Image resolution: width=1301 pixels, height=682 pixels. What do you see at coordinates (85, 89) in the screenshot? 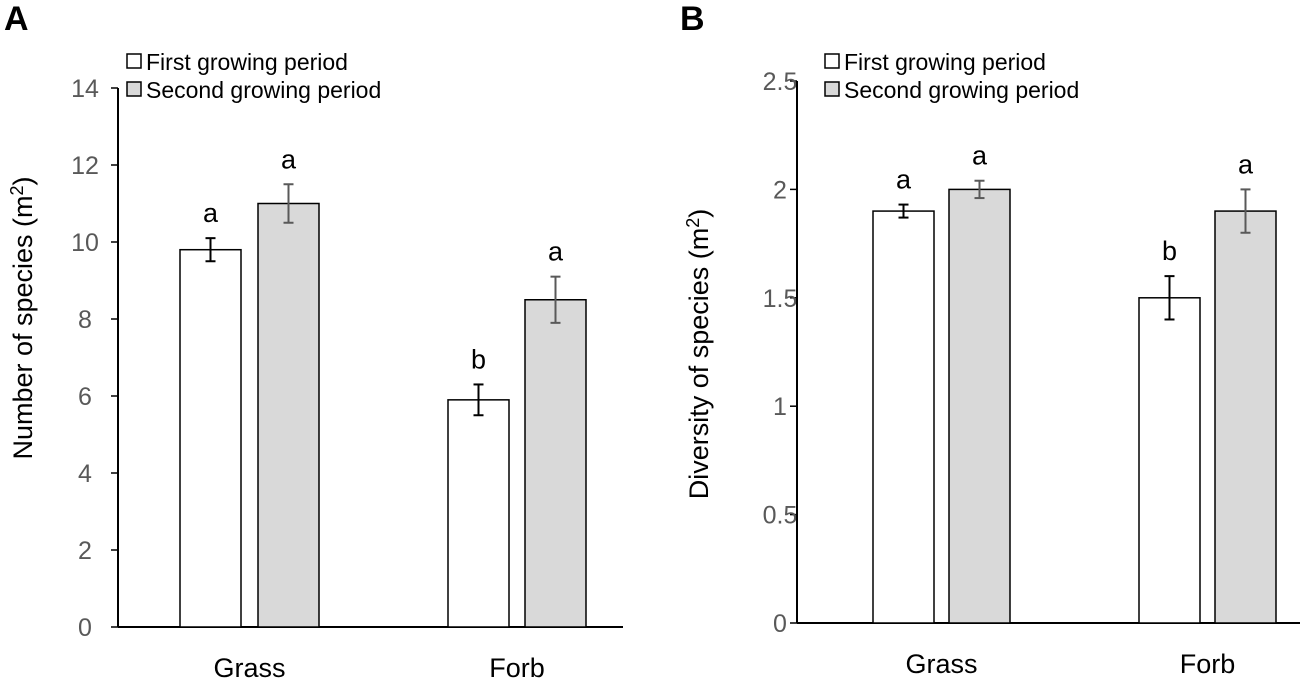
I see `y-tick-label: 14` at bounding box center [85, 89].